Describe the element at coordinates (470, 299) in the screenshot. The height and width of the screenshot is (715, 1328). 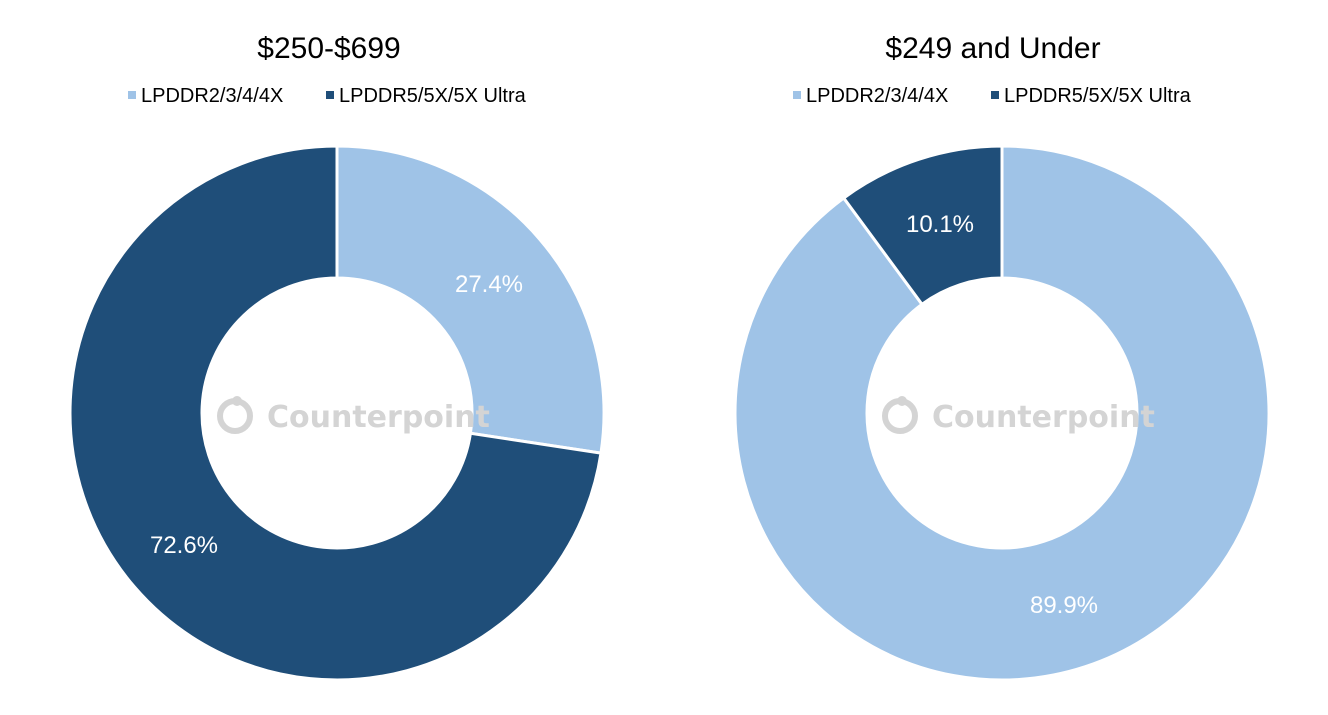
I see `donut-slice-left-light` at that location.